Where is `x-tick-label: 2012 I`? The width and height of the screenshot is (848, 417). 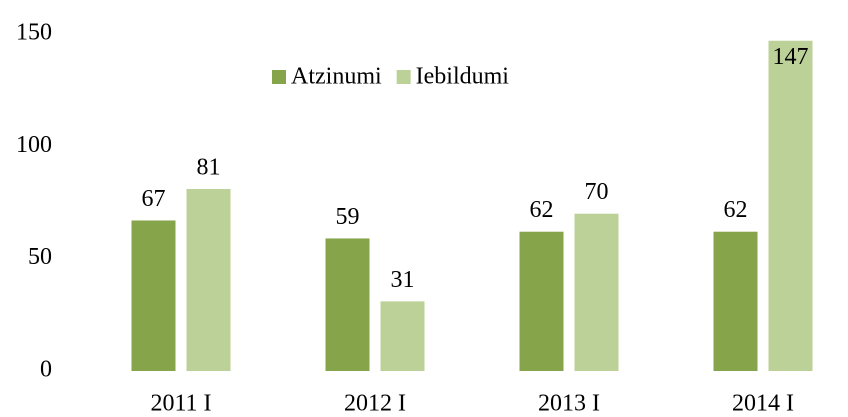
x-tick-label: 2012 I is located at coordinates (375, 404).